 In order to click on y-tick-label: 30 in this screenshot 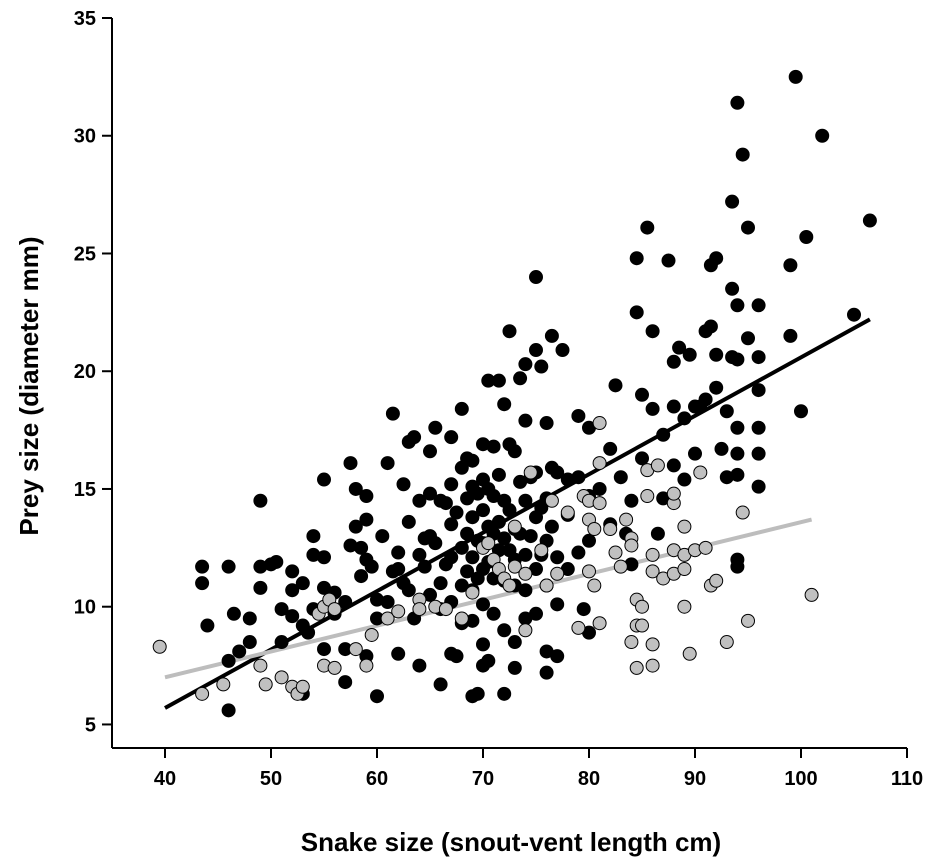, I will do `click(85, 137)`.